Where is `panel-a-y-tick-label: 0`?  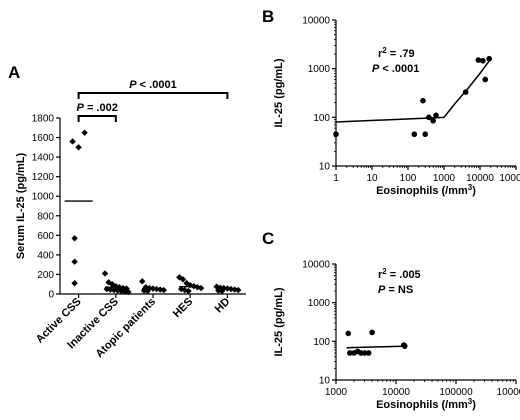
panel-a-y-tick-label: 0 is located at coordinates (51, 295).